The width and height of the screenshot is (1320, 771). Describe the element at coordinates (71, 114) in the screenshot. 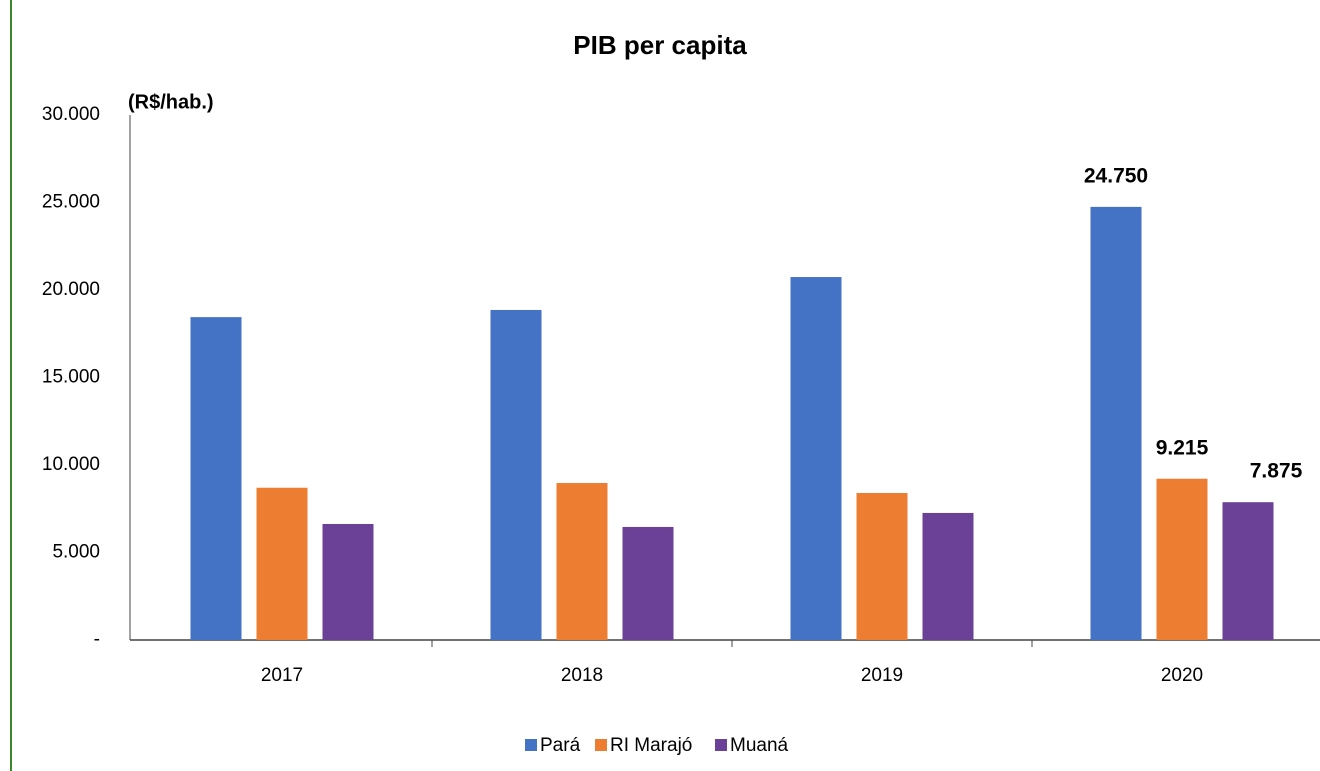

I see `y-tick-label: 30.000` at that location.